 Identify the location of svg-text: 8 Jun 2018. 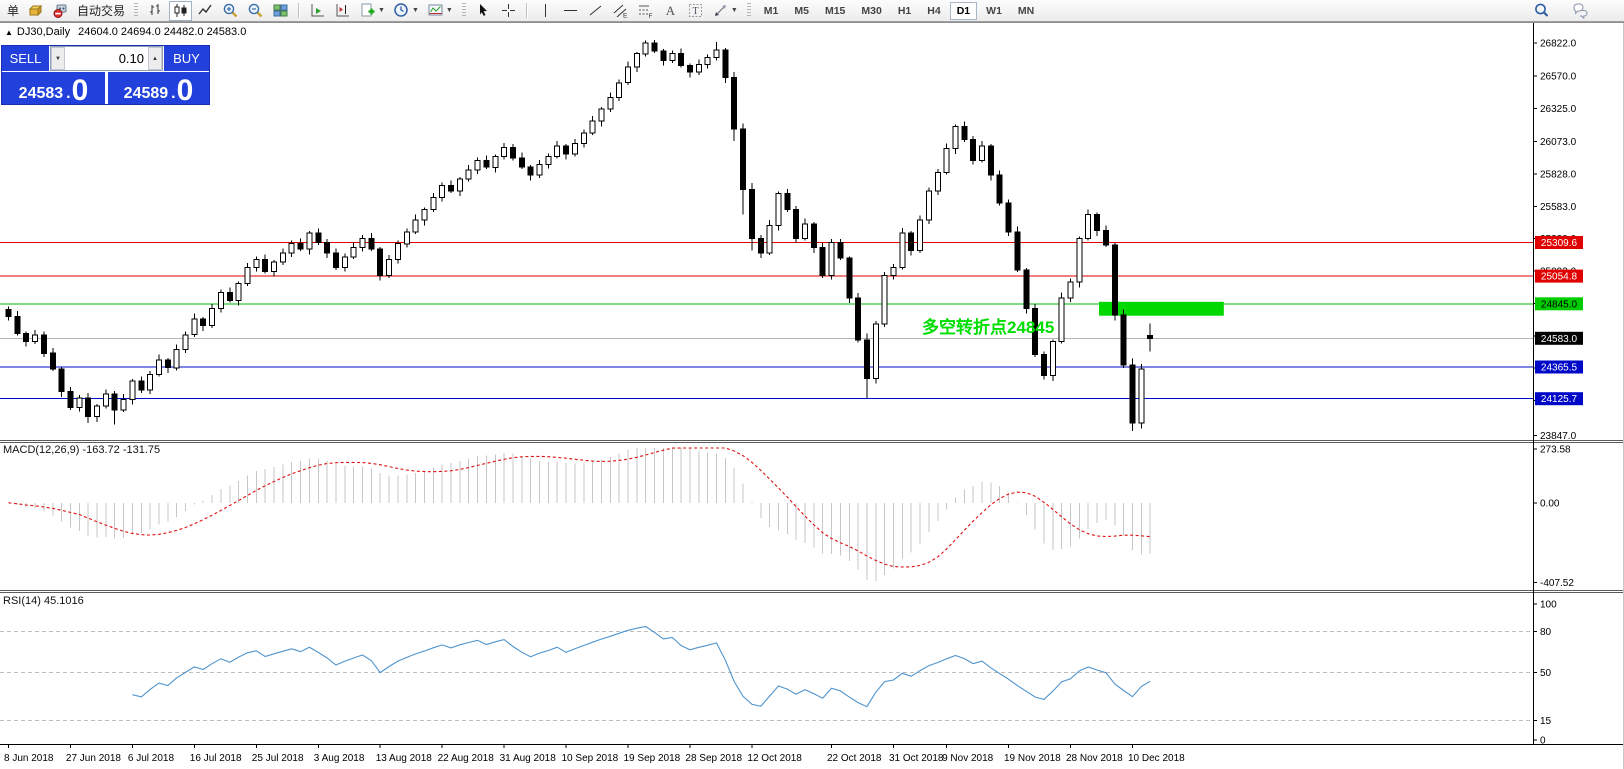
(29, 758).